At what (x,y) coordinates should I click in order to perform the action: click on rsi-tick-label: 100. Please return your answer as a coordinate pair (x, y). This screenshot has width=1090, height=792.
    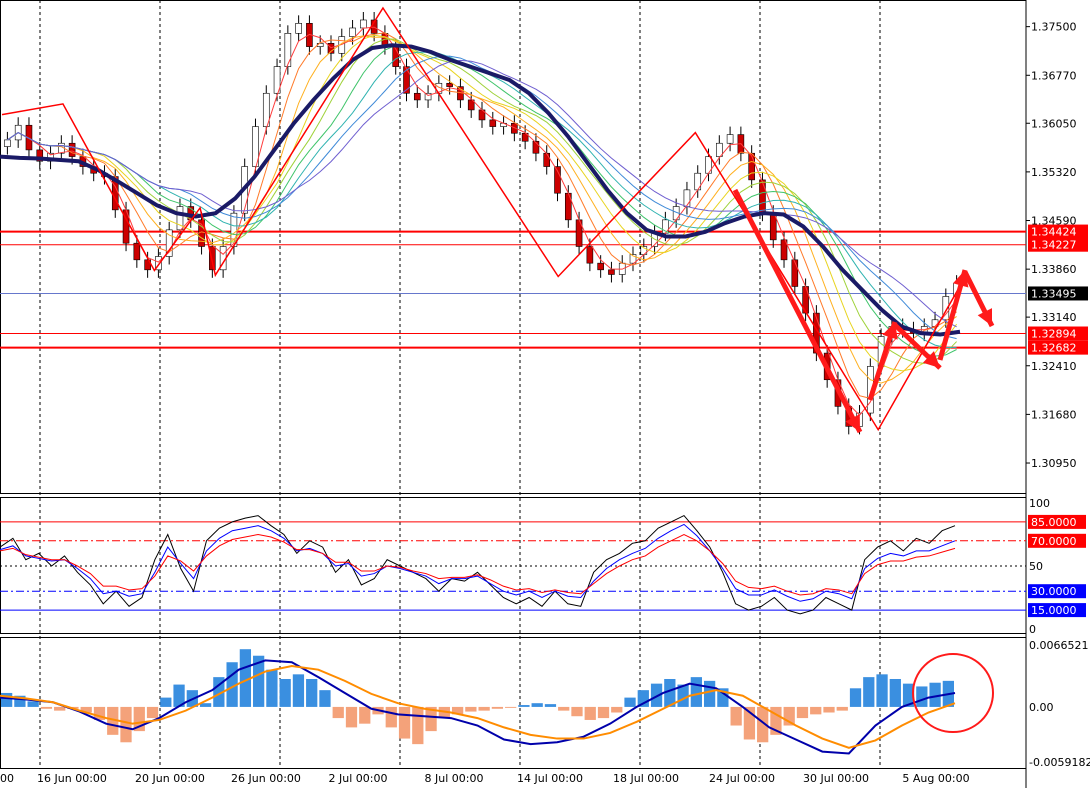
    Looking at the image, I should click on (1039, 503).